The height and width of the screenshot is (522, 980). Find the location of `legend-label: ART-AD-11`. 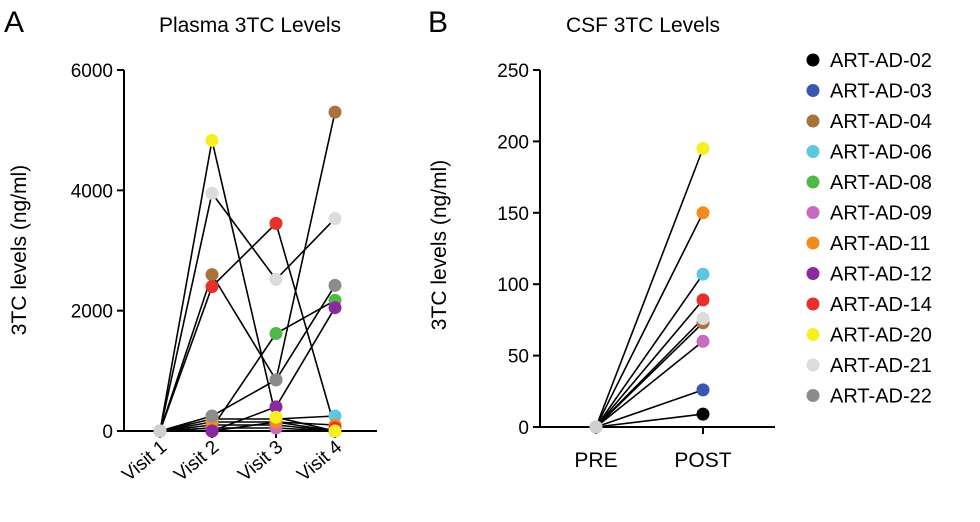

legend-label: ART-AD-11 is located at coordinates (880, 244).